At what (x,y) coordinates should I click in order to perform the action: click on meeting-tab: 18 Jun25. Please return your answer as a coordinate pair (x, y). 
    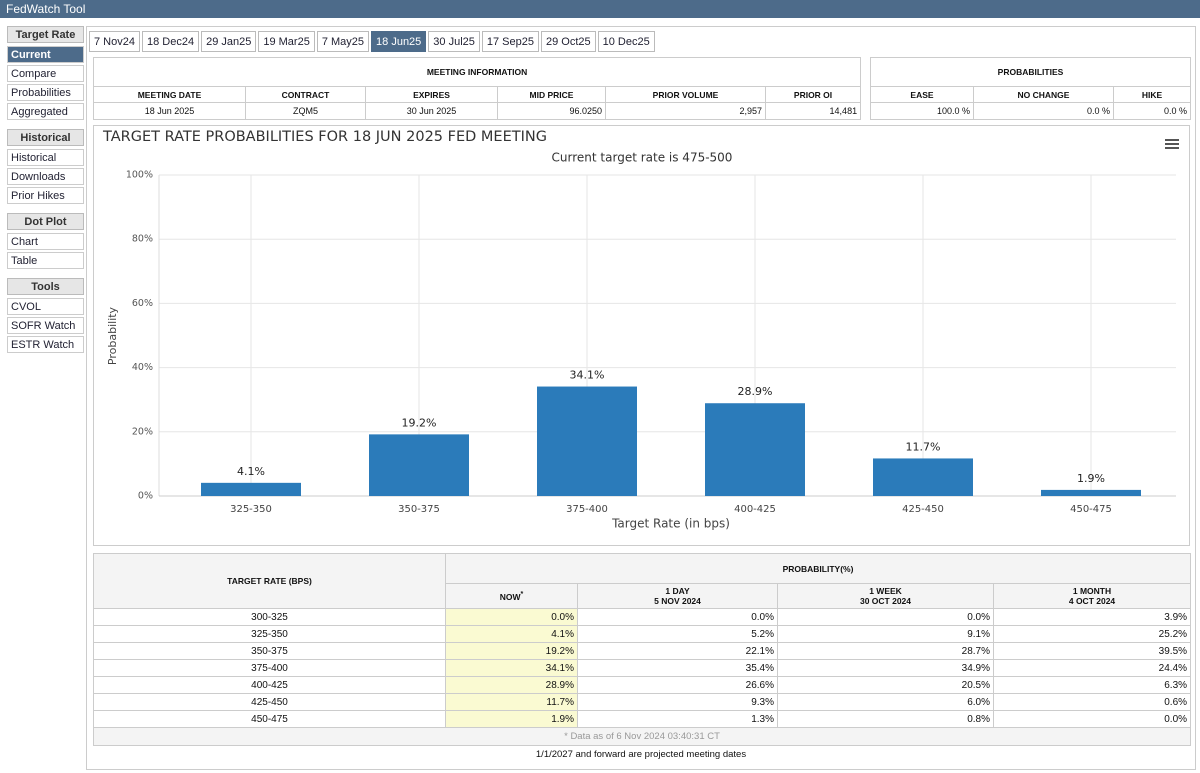
    Looking at the image, I should click on (399, 41).